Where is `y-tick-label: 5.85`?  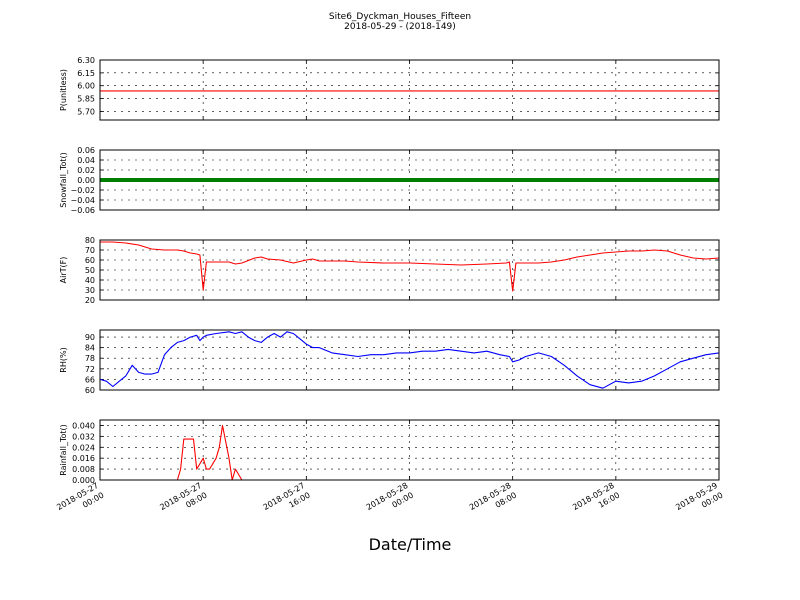
y-tick-label: 5.85 is located at coordinates (86, 99).